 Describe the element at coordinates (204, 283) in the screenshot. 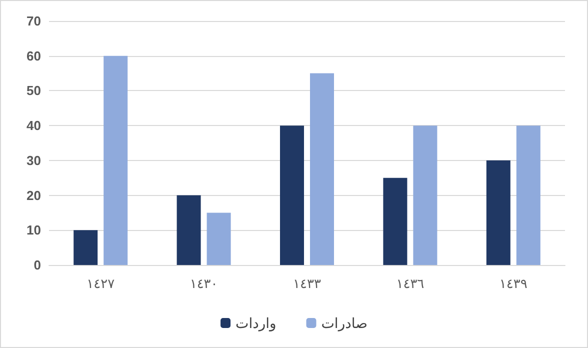

I see `x-tick-label: ١٤٣٠` at that location.